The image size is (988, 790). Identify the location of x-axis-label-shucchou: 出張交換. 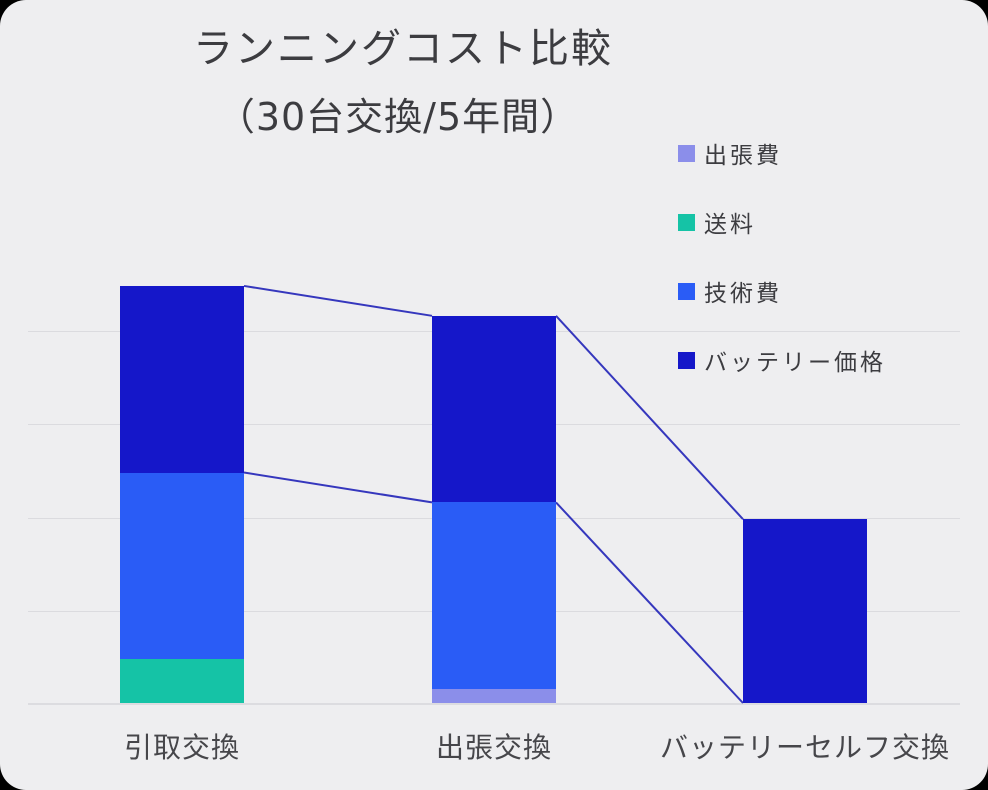
(494, 747).